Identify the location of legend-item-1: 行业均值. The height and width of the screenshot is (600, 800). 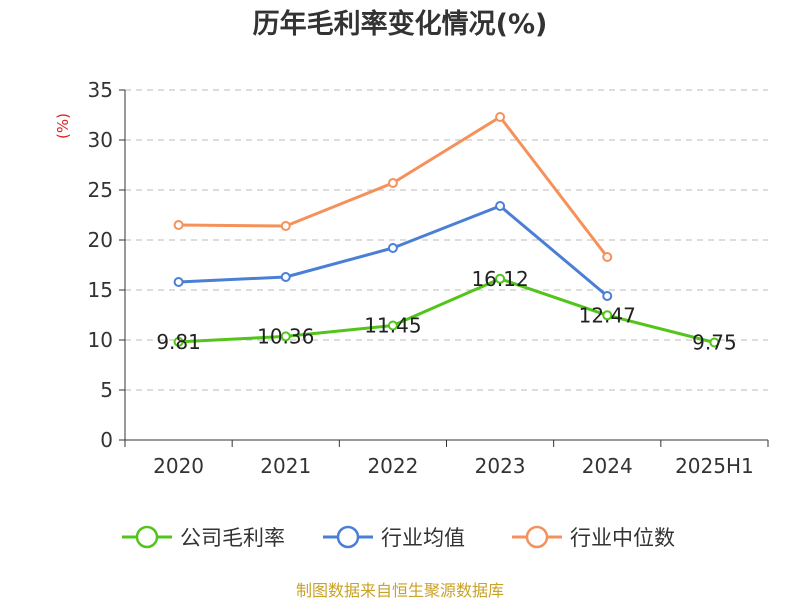
(394, 537).